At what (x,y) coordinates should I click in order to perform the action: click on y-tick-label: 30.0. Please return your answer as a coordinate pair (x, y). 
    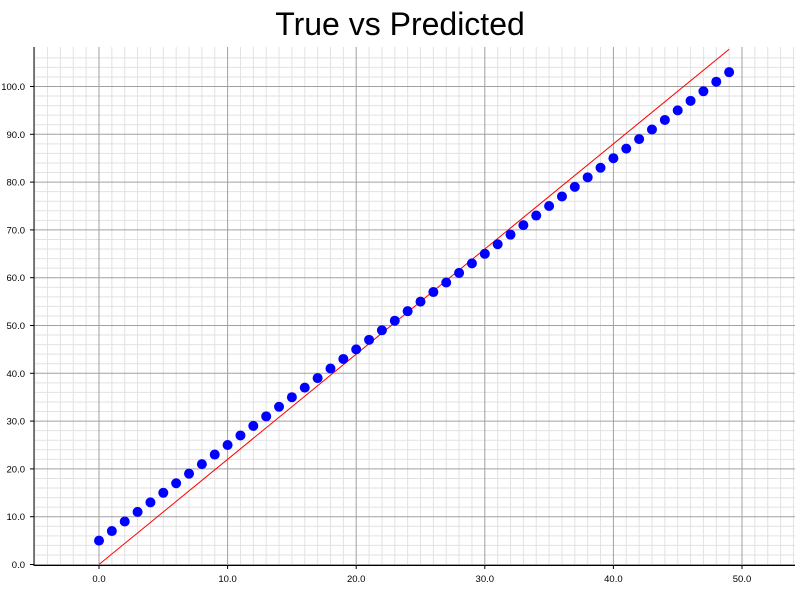
    Looking at the image, I should click on (16, 422).